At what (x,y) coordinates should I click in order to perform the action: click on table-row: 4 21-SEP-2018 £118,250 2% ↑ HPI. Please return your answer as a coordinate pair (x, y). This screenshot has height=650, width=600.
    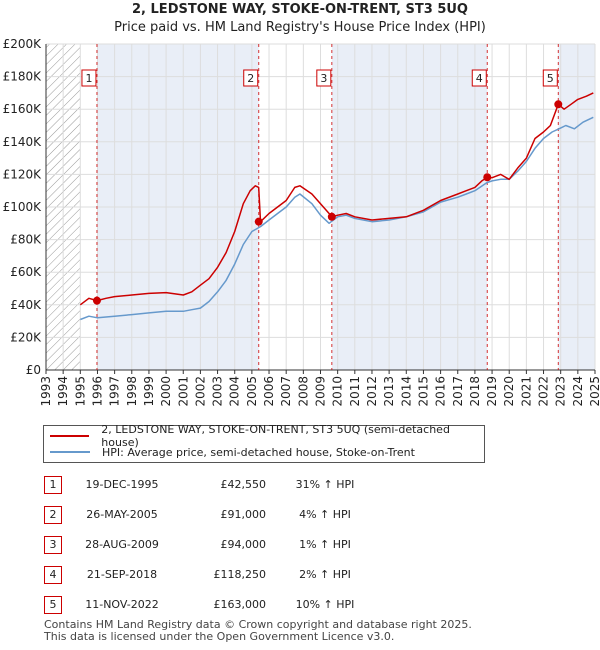
    Looking at the image, I should click on (300, 576).